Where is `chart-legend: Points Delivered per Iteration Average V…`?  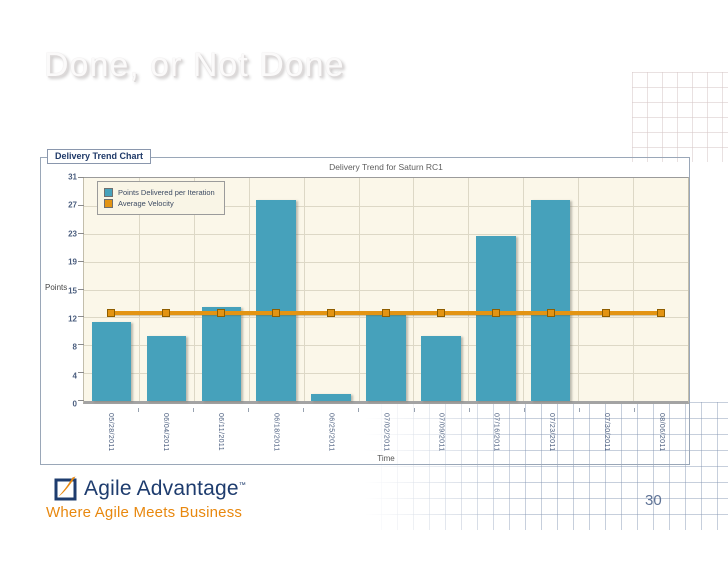 chart-legend: Points Delivered per Iteration Average V… is located at coordinates (161, 198).